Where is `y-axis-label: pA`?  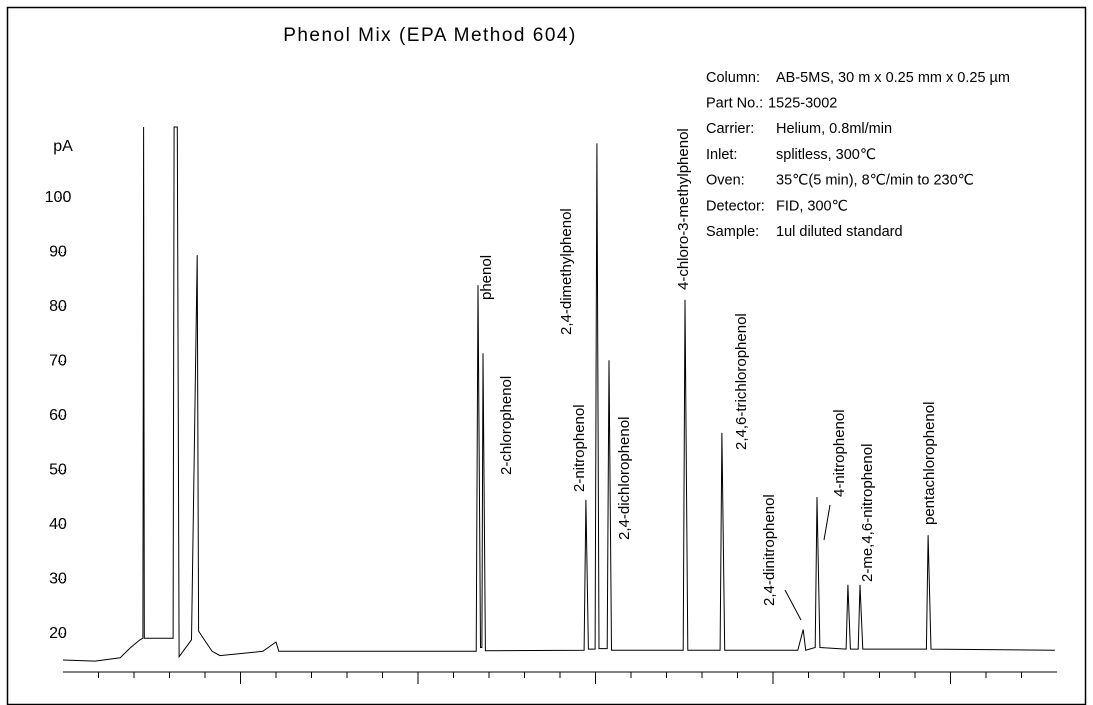 y-axis-label: pA is located at coordinates (63, 146).